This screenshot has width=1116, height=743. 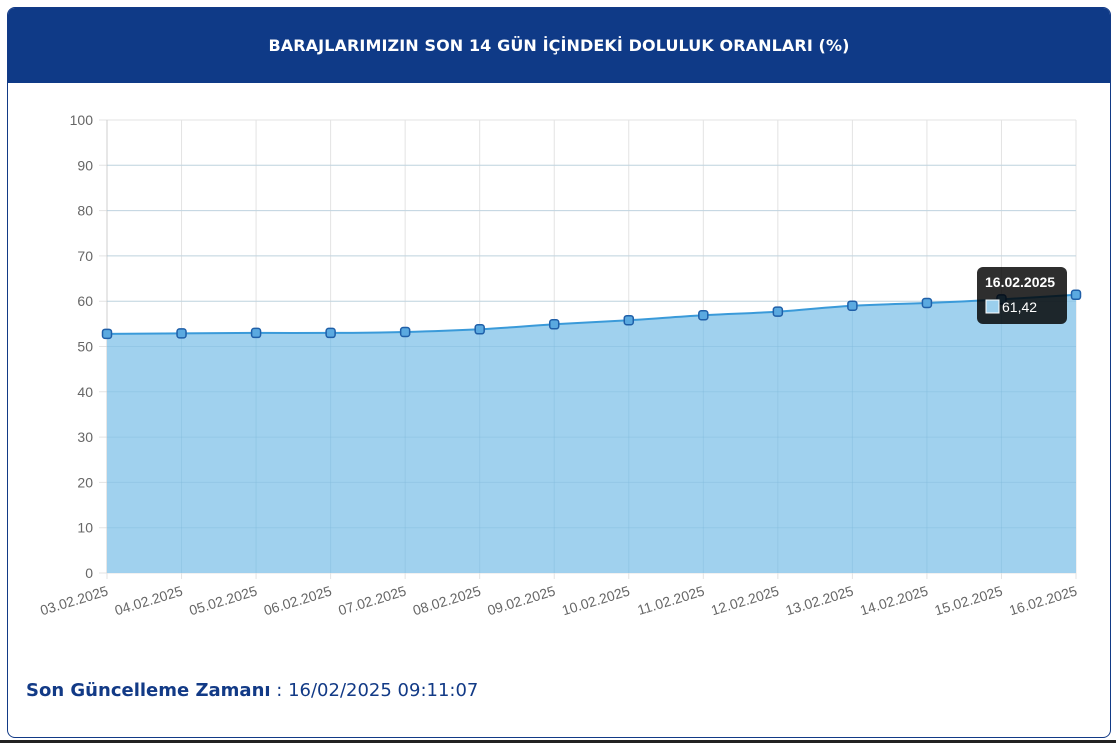 I want to click on last-update-label: Son Güncelleme Zamanı, so click(x=148, y=690).